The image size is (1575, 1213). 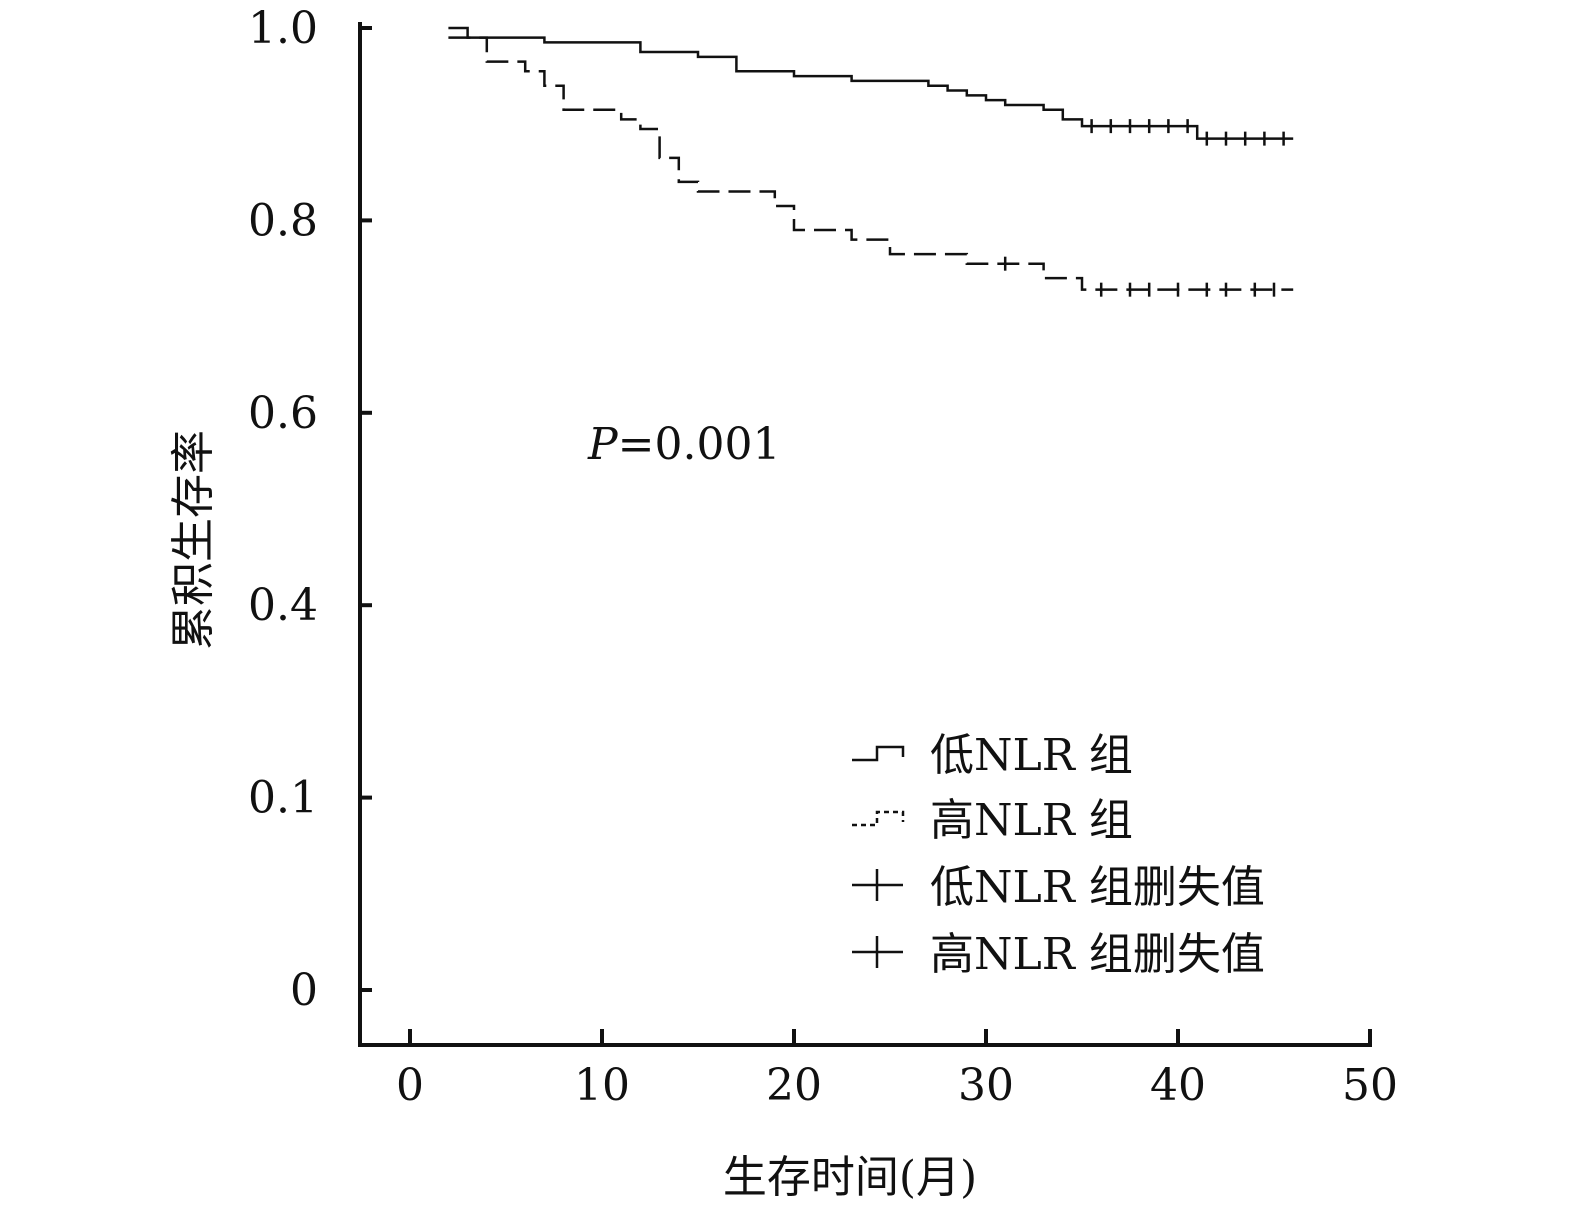 I want to click on x-tick-label: 30, so click(x=986, y=1085).